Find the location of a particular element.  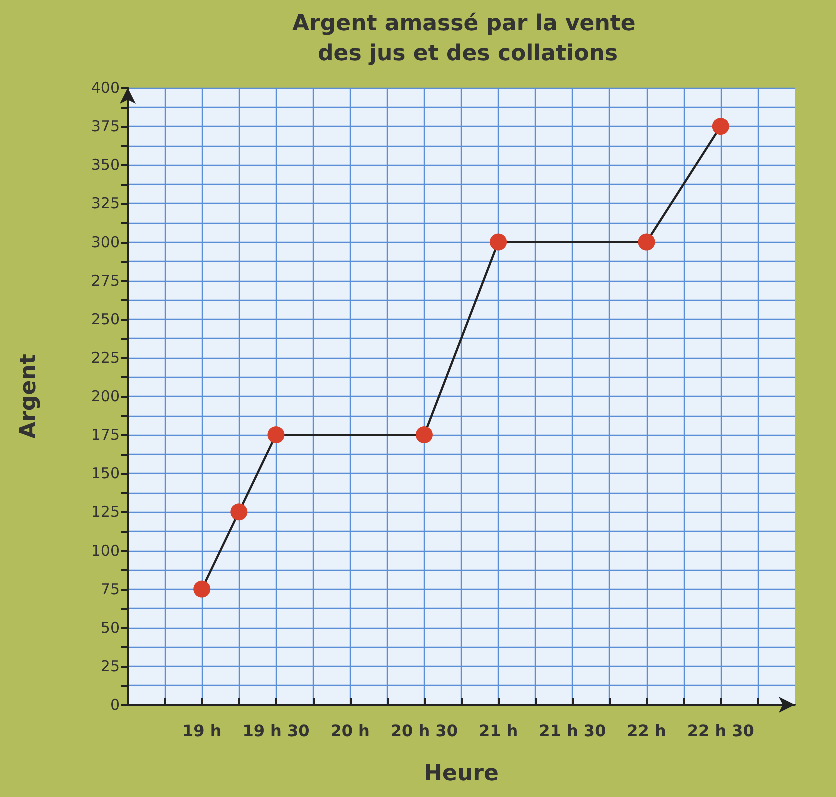

y-tick-label: 25 is located at coordinates (110, 666).